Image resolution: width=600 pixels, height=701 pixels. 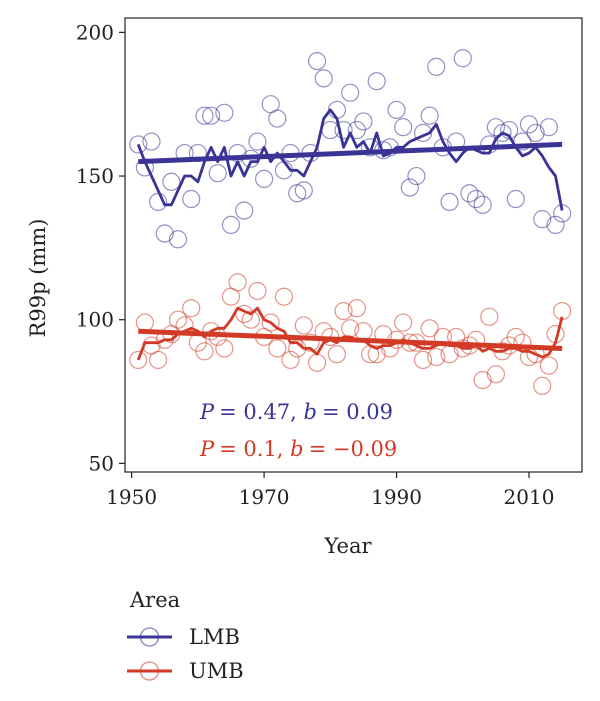 What do you see at coordinates (38, 278) in the screenshot?
I see `y-axis-title: R99p (mm)` at bounding box center [38, 278].